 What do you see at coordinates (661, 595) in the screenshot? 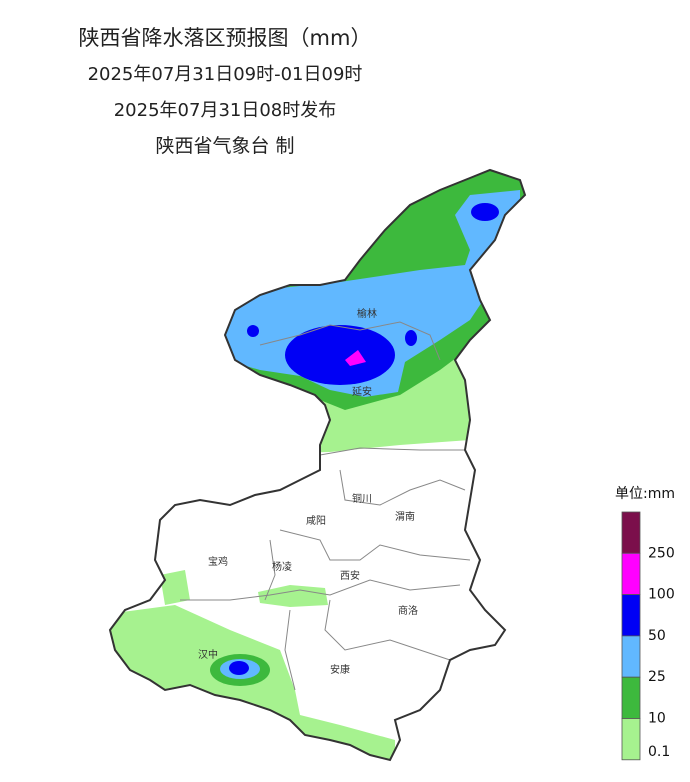
I see `legend-label: 100` at bounding box center [661, 595].